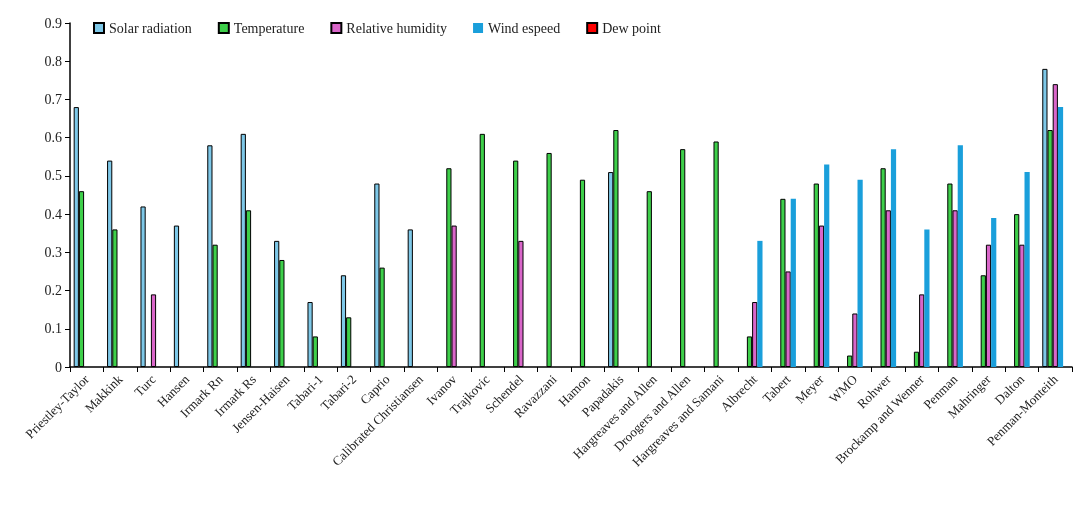  Describe the element at coordinates (269, 28) in the screenshot. I see `legend-label: Temperature` at that location.